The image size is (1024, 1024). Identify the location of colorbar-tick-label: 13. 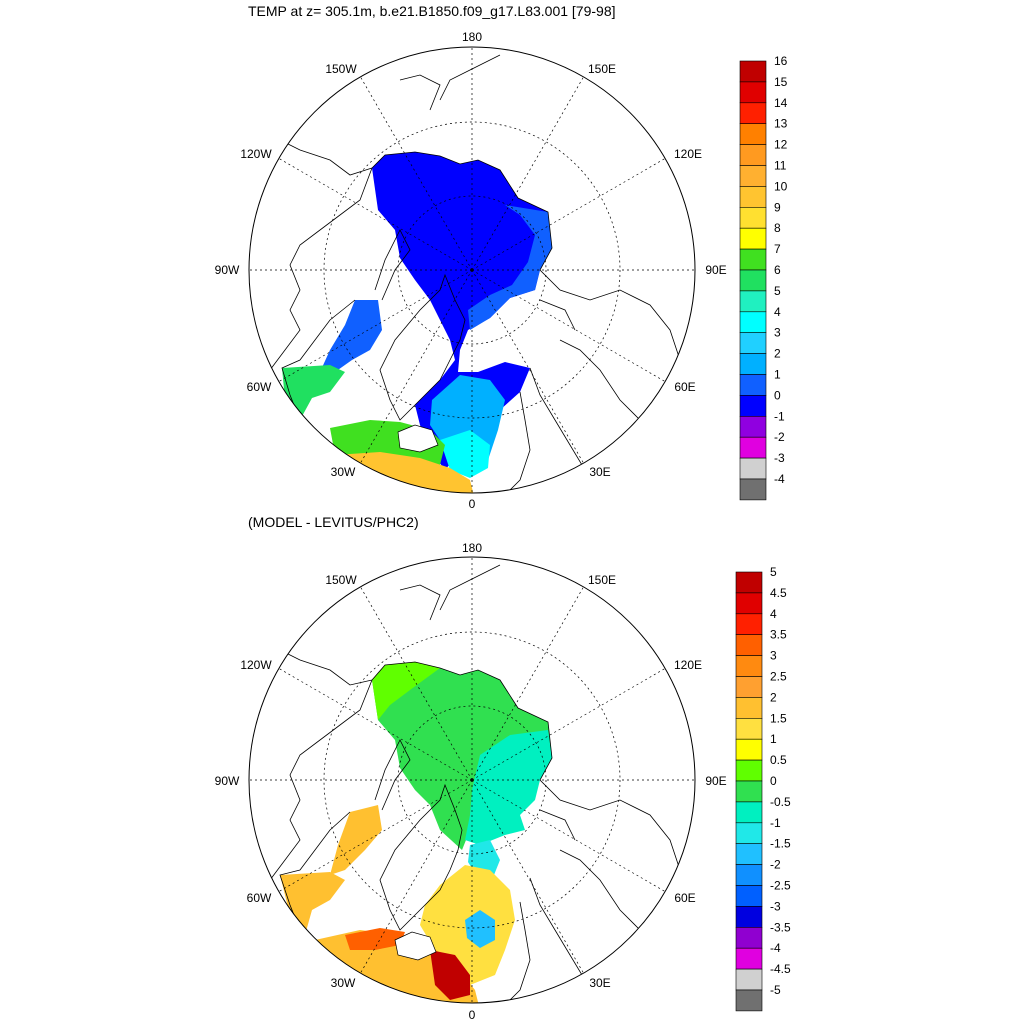
(781, 124).